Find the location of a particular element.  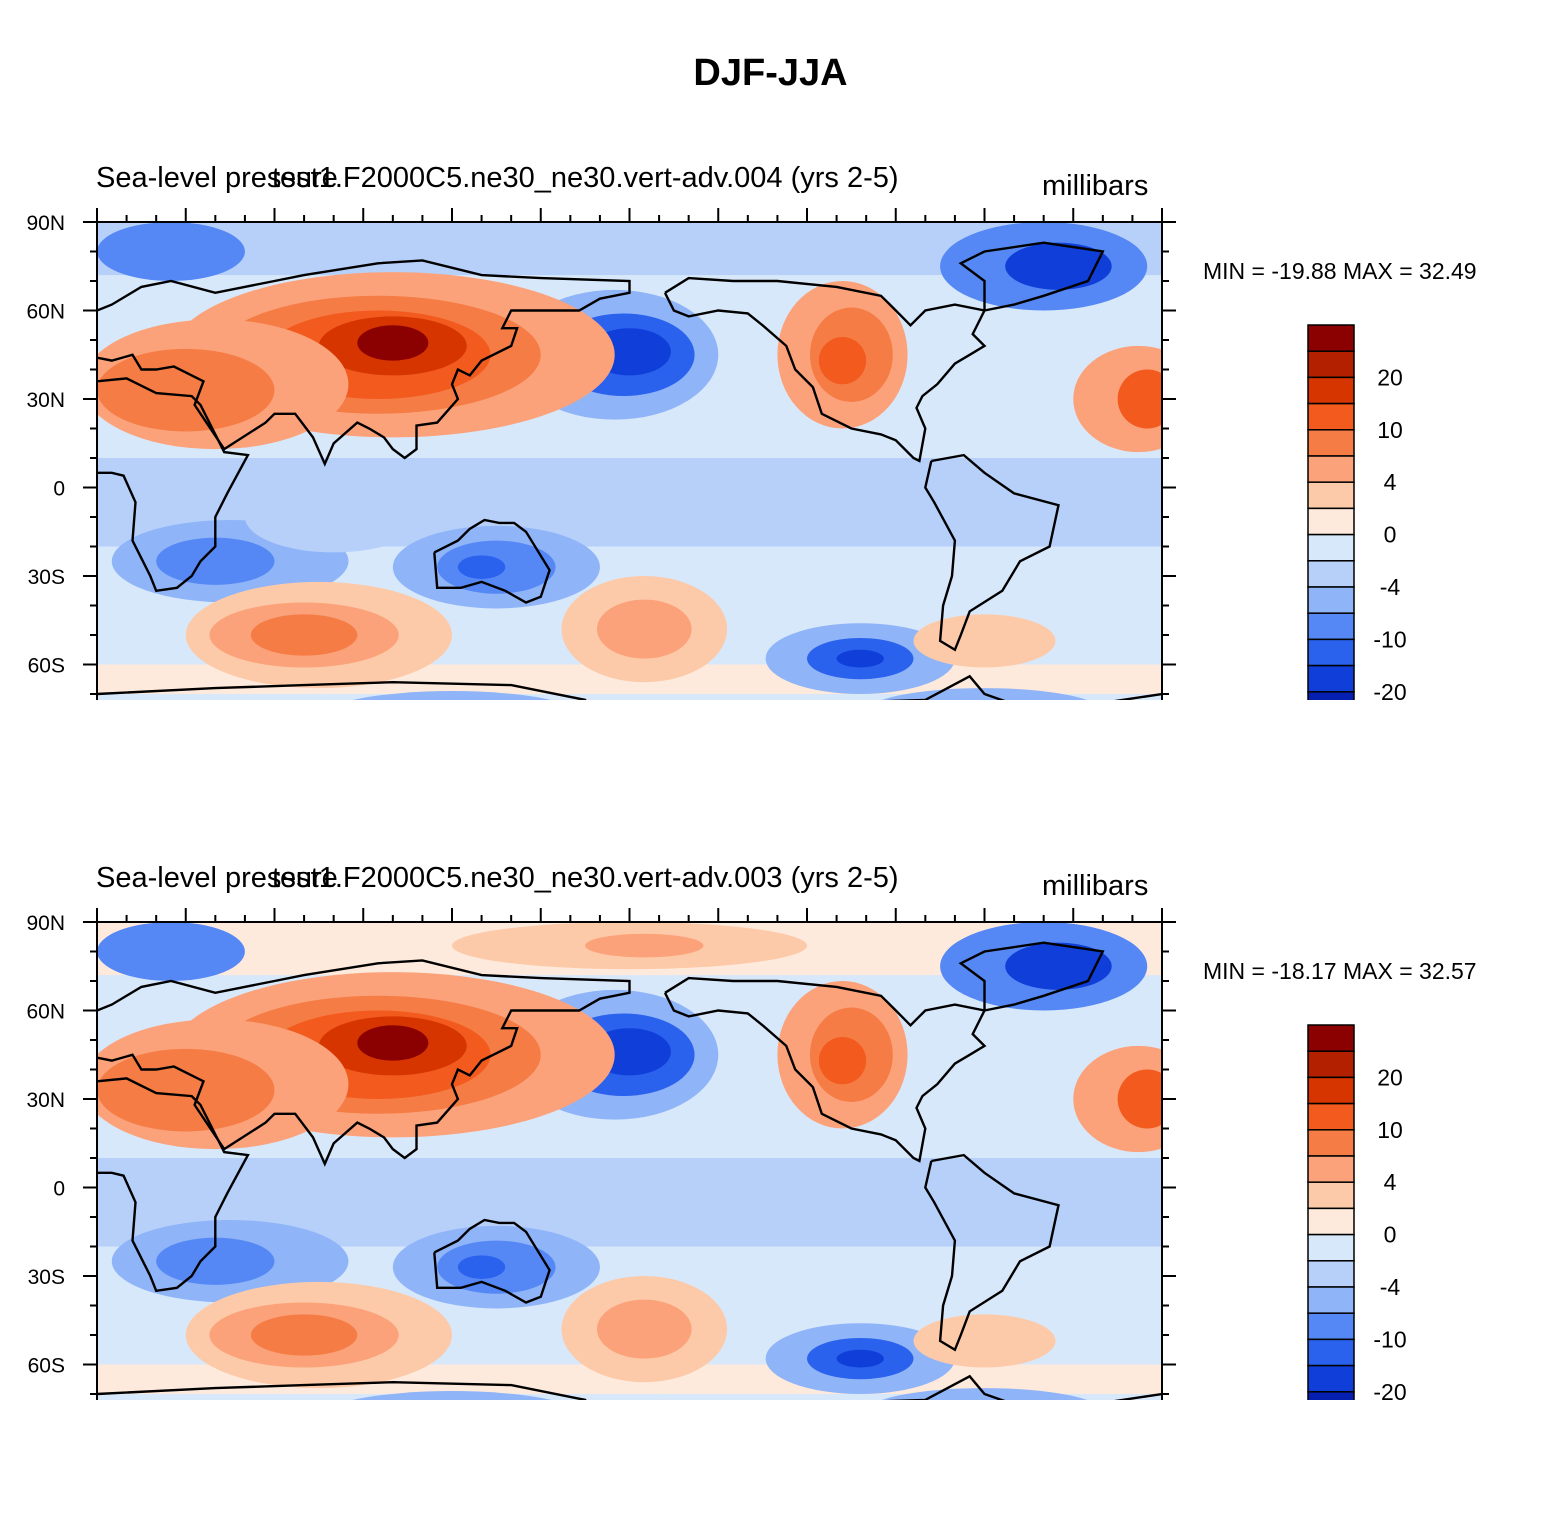

lat-label: 0 is located at coordinates (59, 1189).